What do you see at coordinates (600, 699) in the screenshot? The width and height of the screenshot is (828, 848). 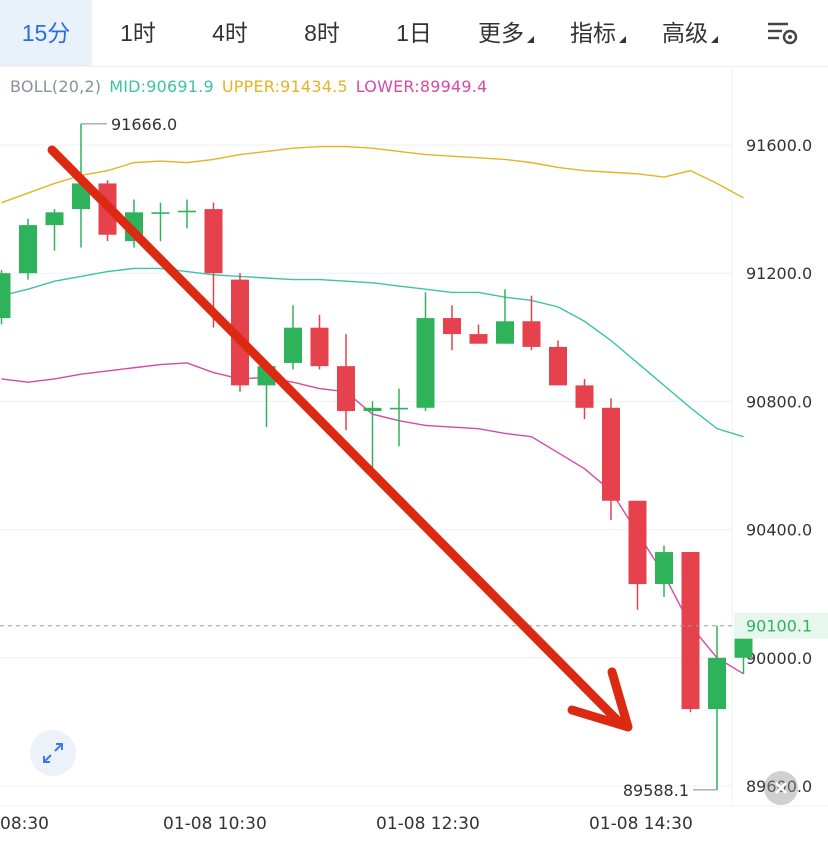 I see `trend-arrow-head` at bounding box center [600, 699].